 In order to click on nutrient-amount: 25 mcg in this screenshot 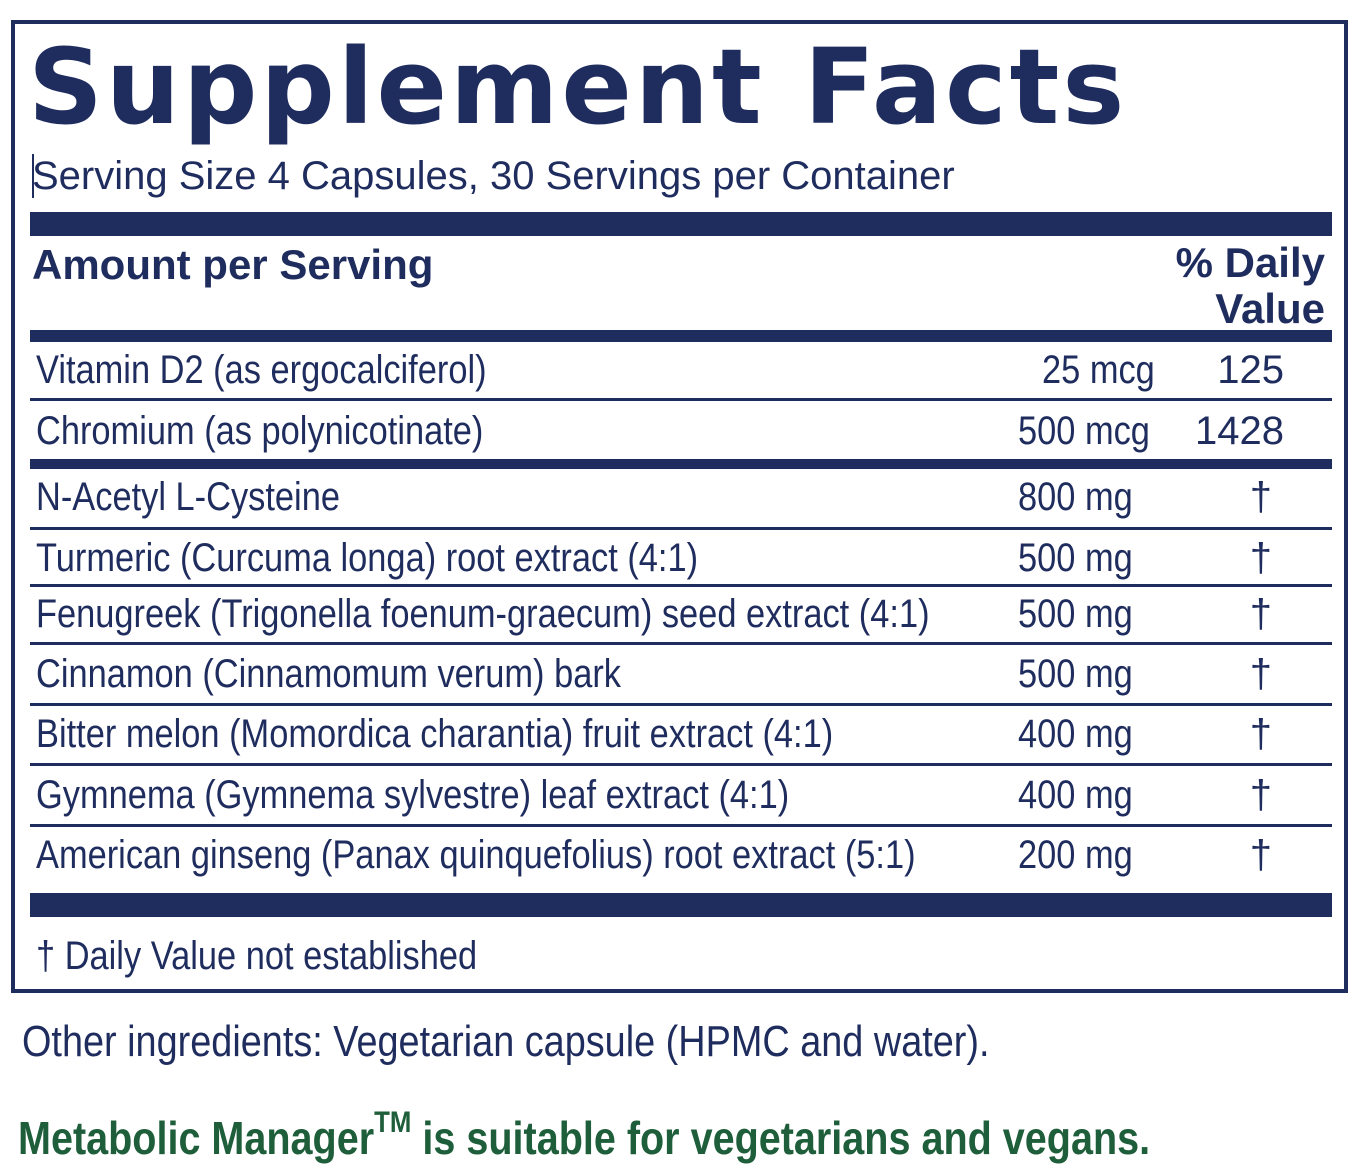, I will do `click(1098, 370)`.